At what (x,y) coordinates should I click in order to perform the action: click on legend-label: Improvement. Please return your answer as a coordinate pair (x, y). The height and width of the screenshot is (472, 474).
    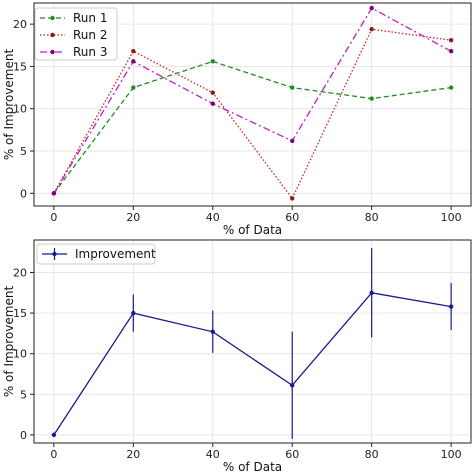
    Looking at the image, I should click on (115, 254).